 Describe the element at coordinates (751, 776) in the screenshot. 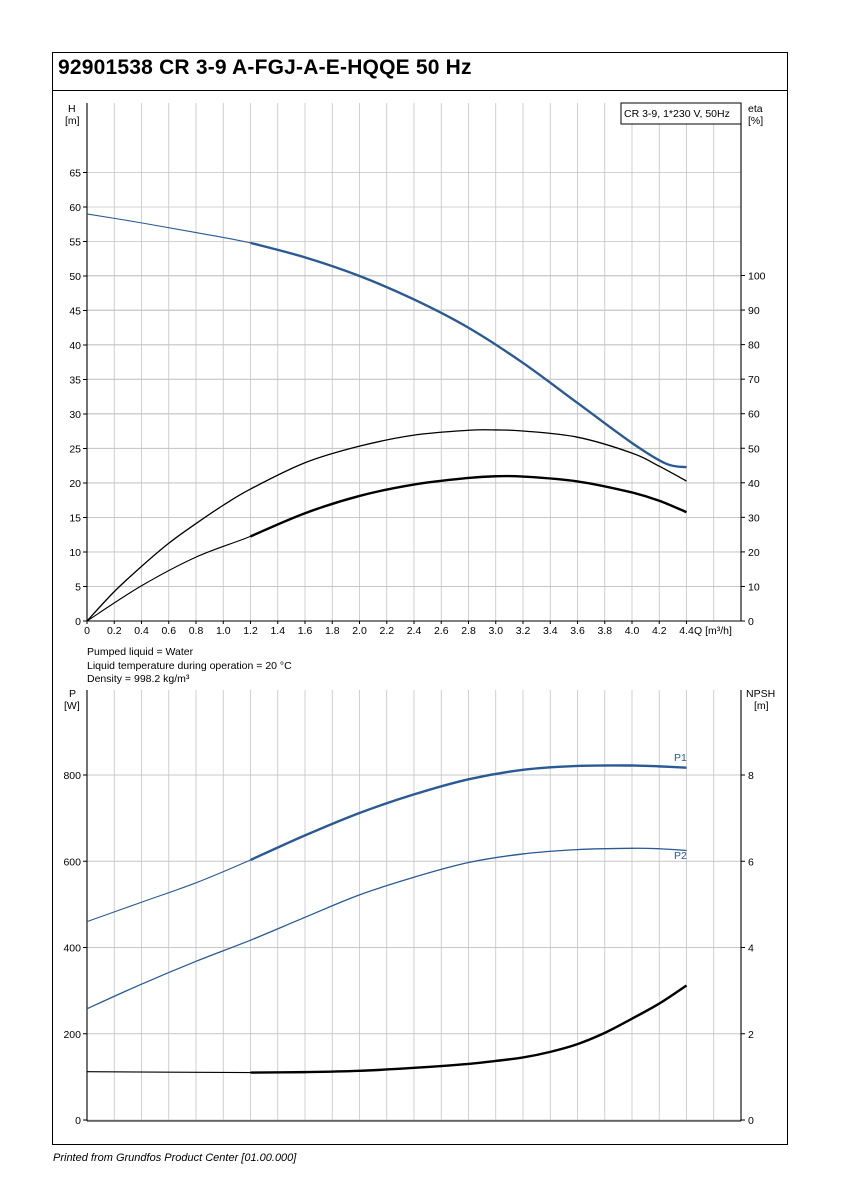

I see `chart-2-right-tick-label: 8` at that location.